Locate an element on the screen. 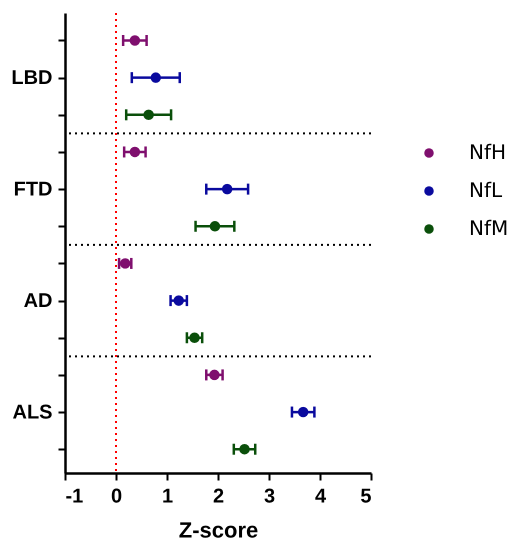 The height and width of the screenshot is (549, 520). x-tick-label: -1 is located at coordinates (75, 497).